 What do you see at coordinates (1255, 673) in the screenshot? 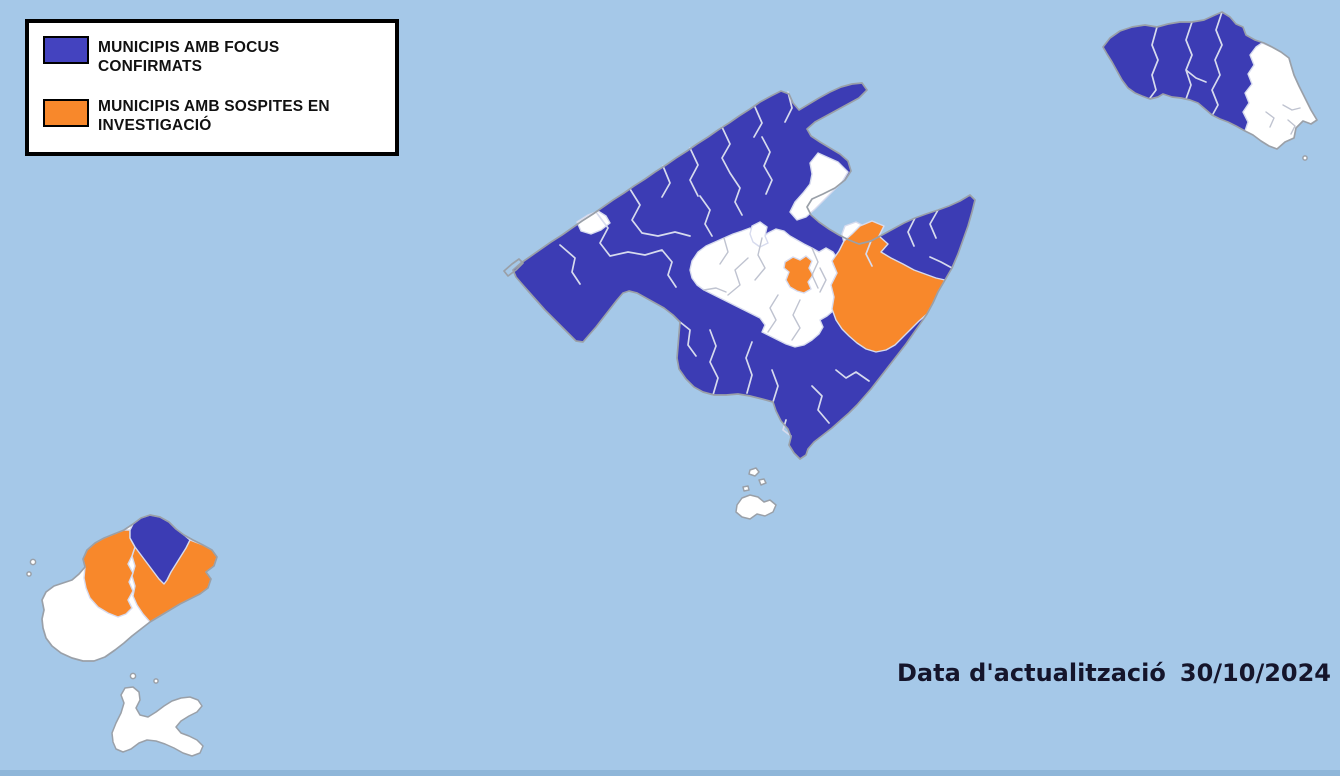
I see `update-date-value: 30/10/2024` at bounding box center [1255, 673].